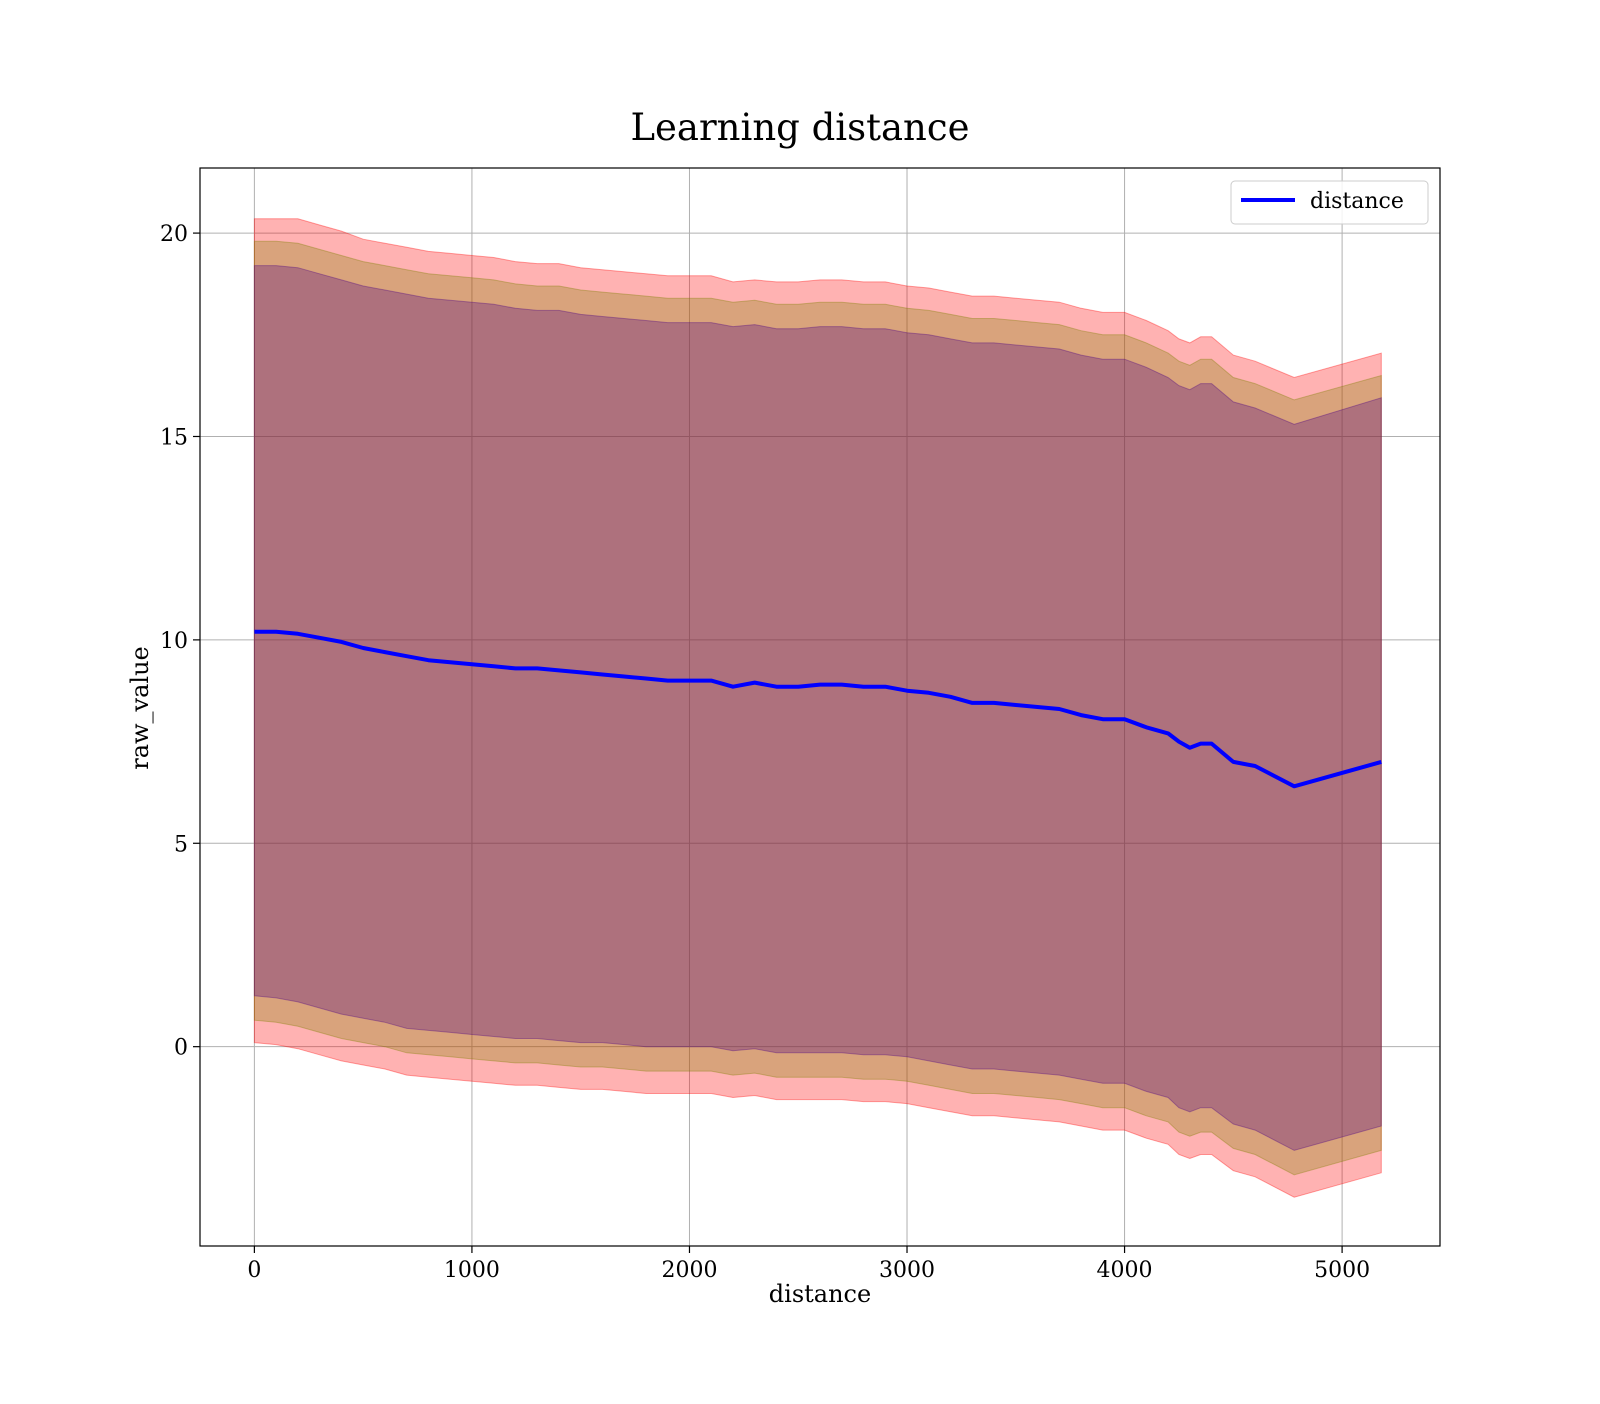  Describe the element at coordinates (254, 1270) in the screenshot. I see `x-tick-label: 0` at that location.